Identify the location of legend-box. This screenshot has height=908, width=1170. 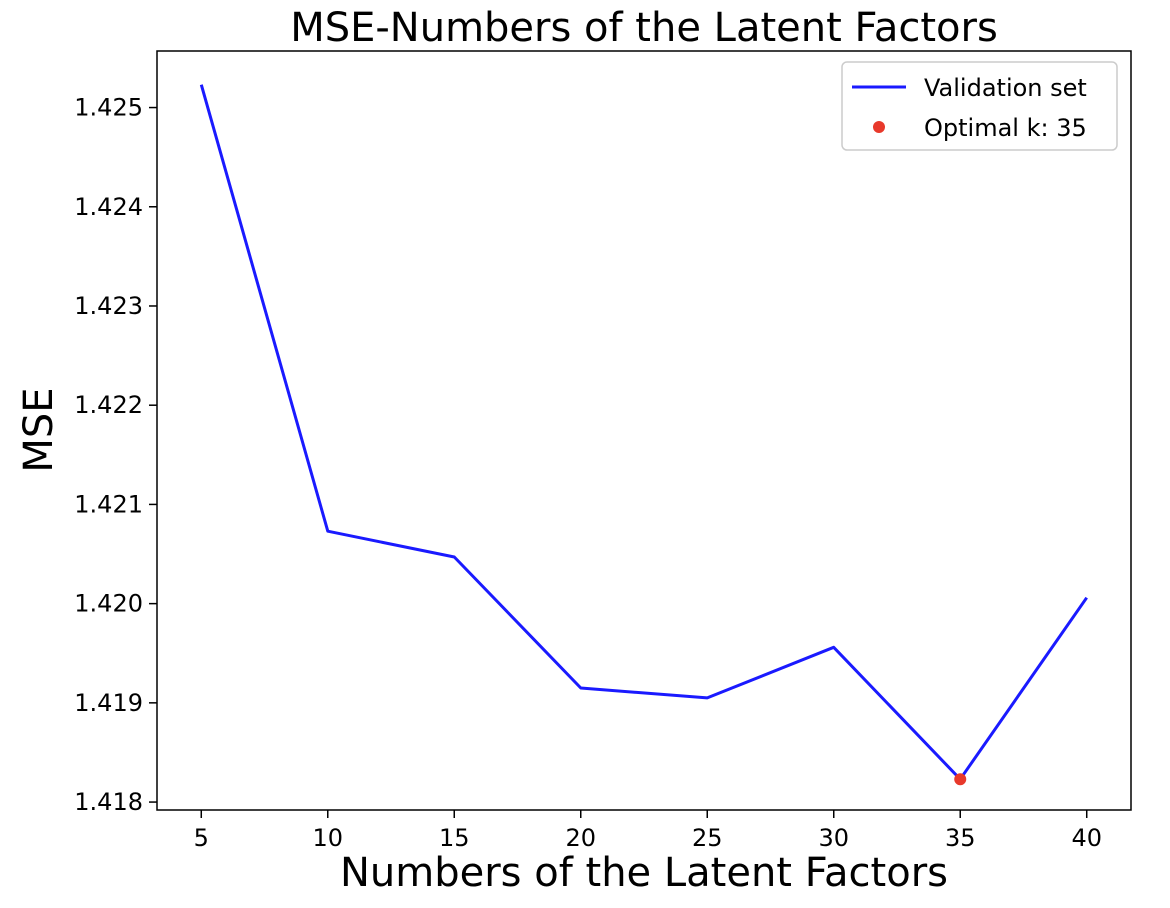
(979, 106).